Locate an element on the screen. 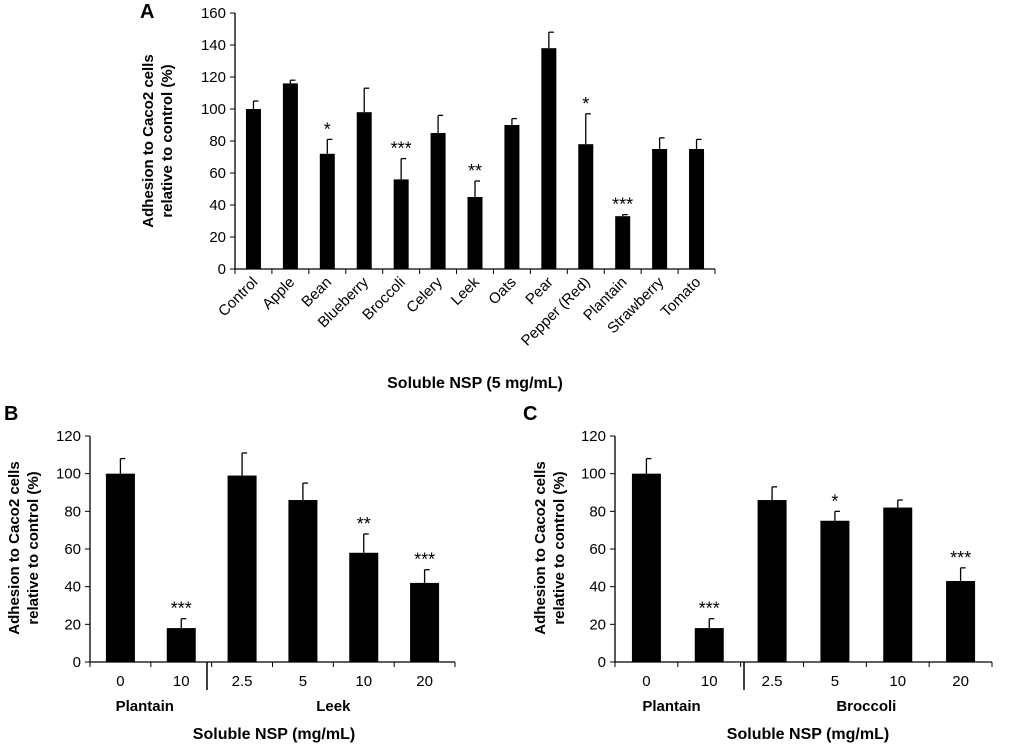  panel-c-y-tick-label: 20 is located at coordinates (597, 624).